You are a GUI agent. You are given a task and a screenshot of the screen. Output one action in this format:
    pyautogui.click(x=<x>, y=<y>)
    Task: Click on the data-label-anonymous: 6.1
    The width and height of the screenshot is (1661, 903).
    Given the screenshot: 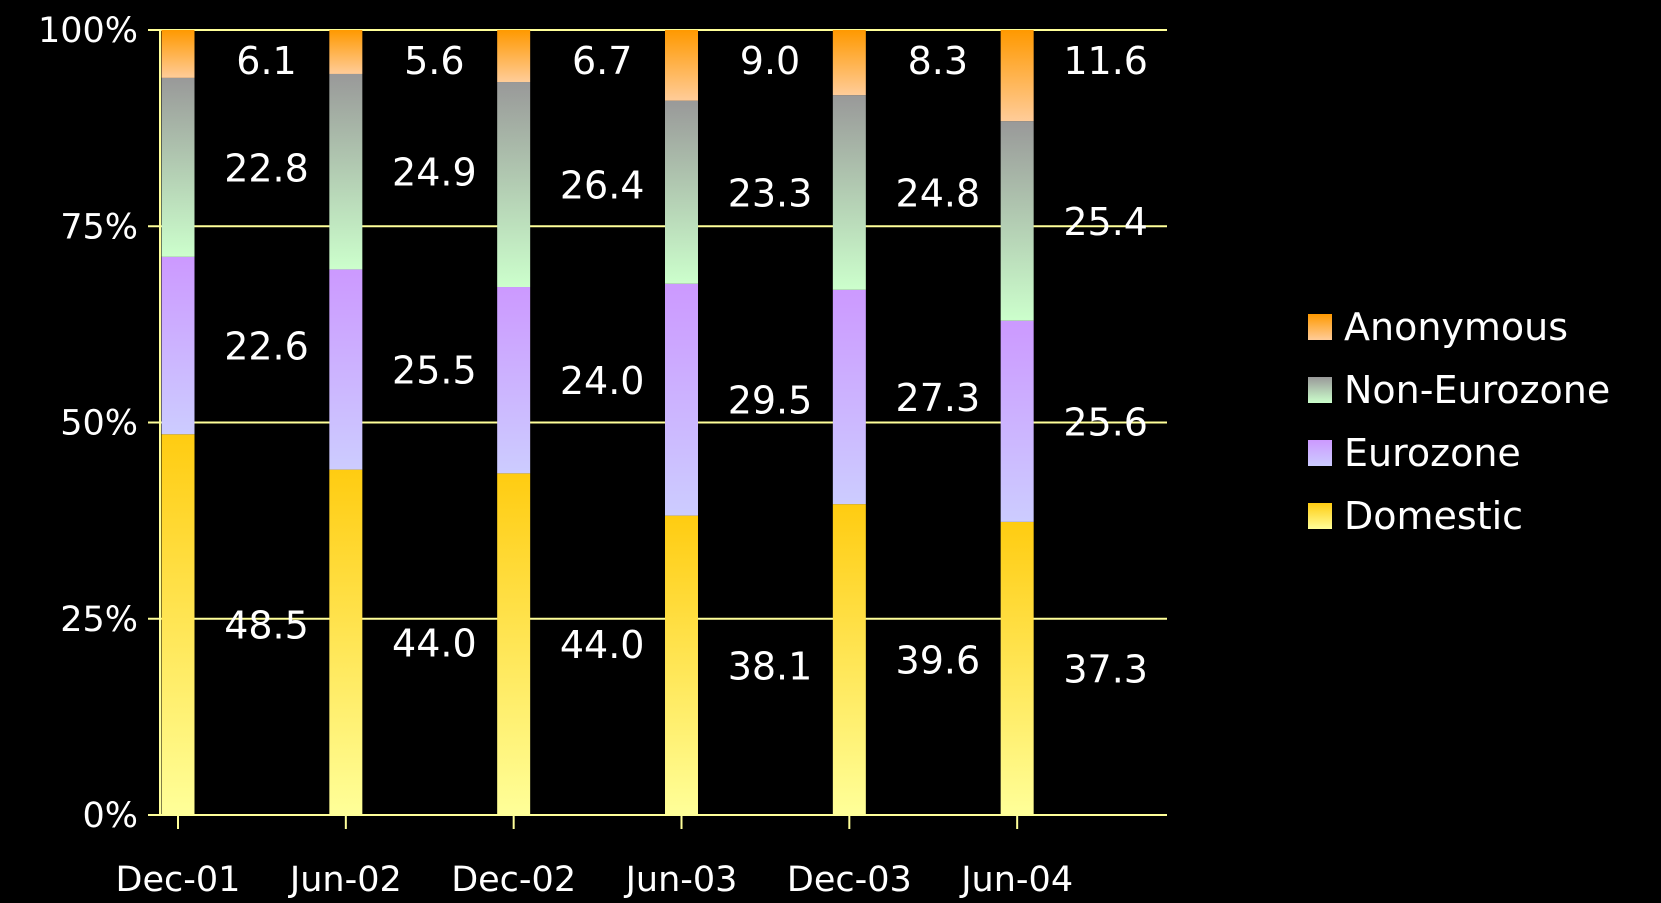 What is the action you would take?
    pyautogui.click(x=266, y=61)
    